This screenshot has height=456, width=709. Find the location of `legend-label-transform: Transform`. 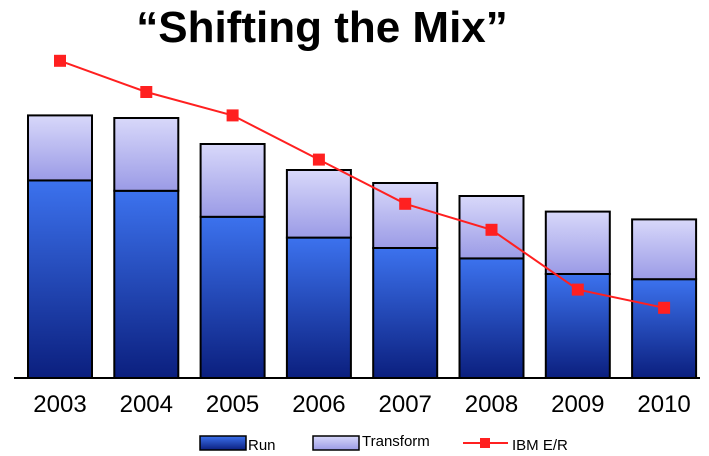

legend-label-transform: Transform is located at coordinates (396, 441).